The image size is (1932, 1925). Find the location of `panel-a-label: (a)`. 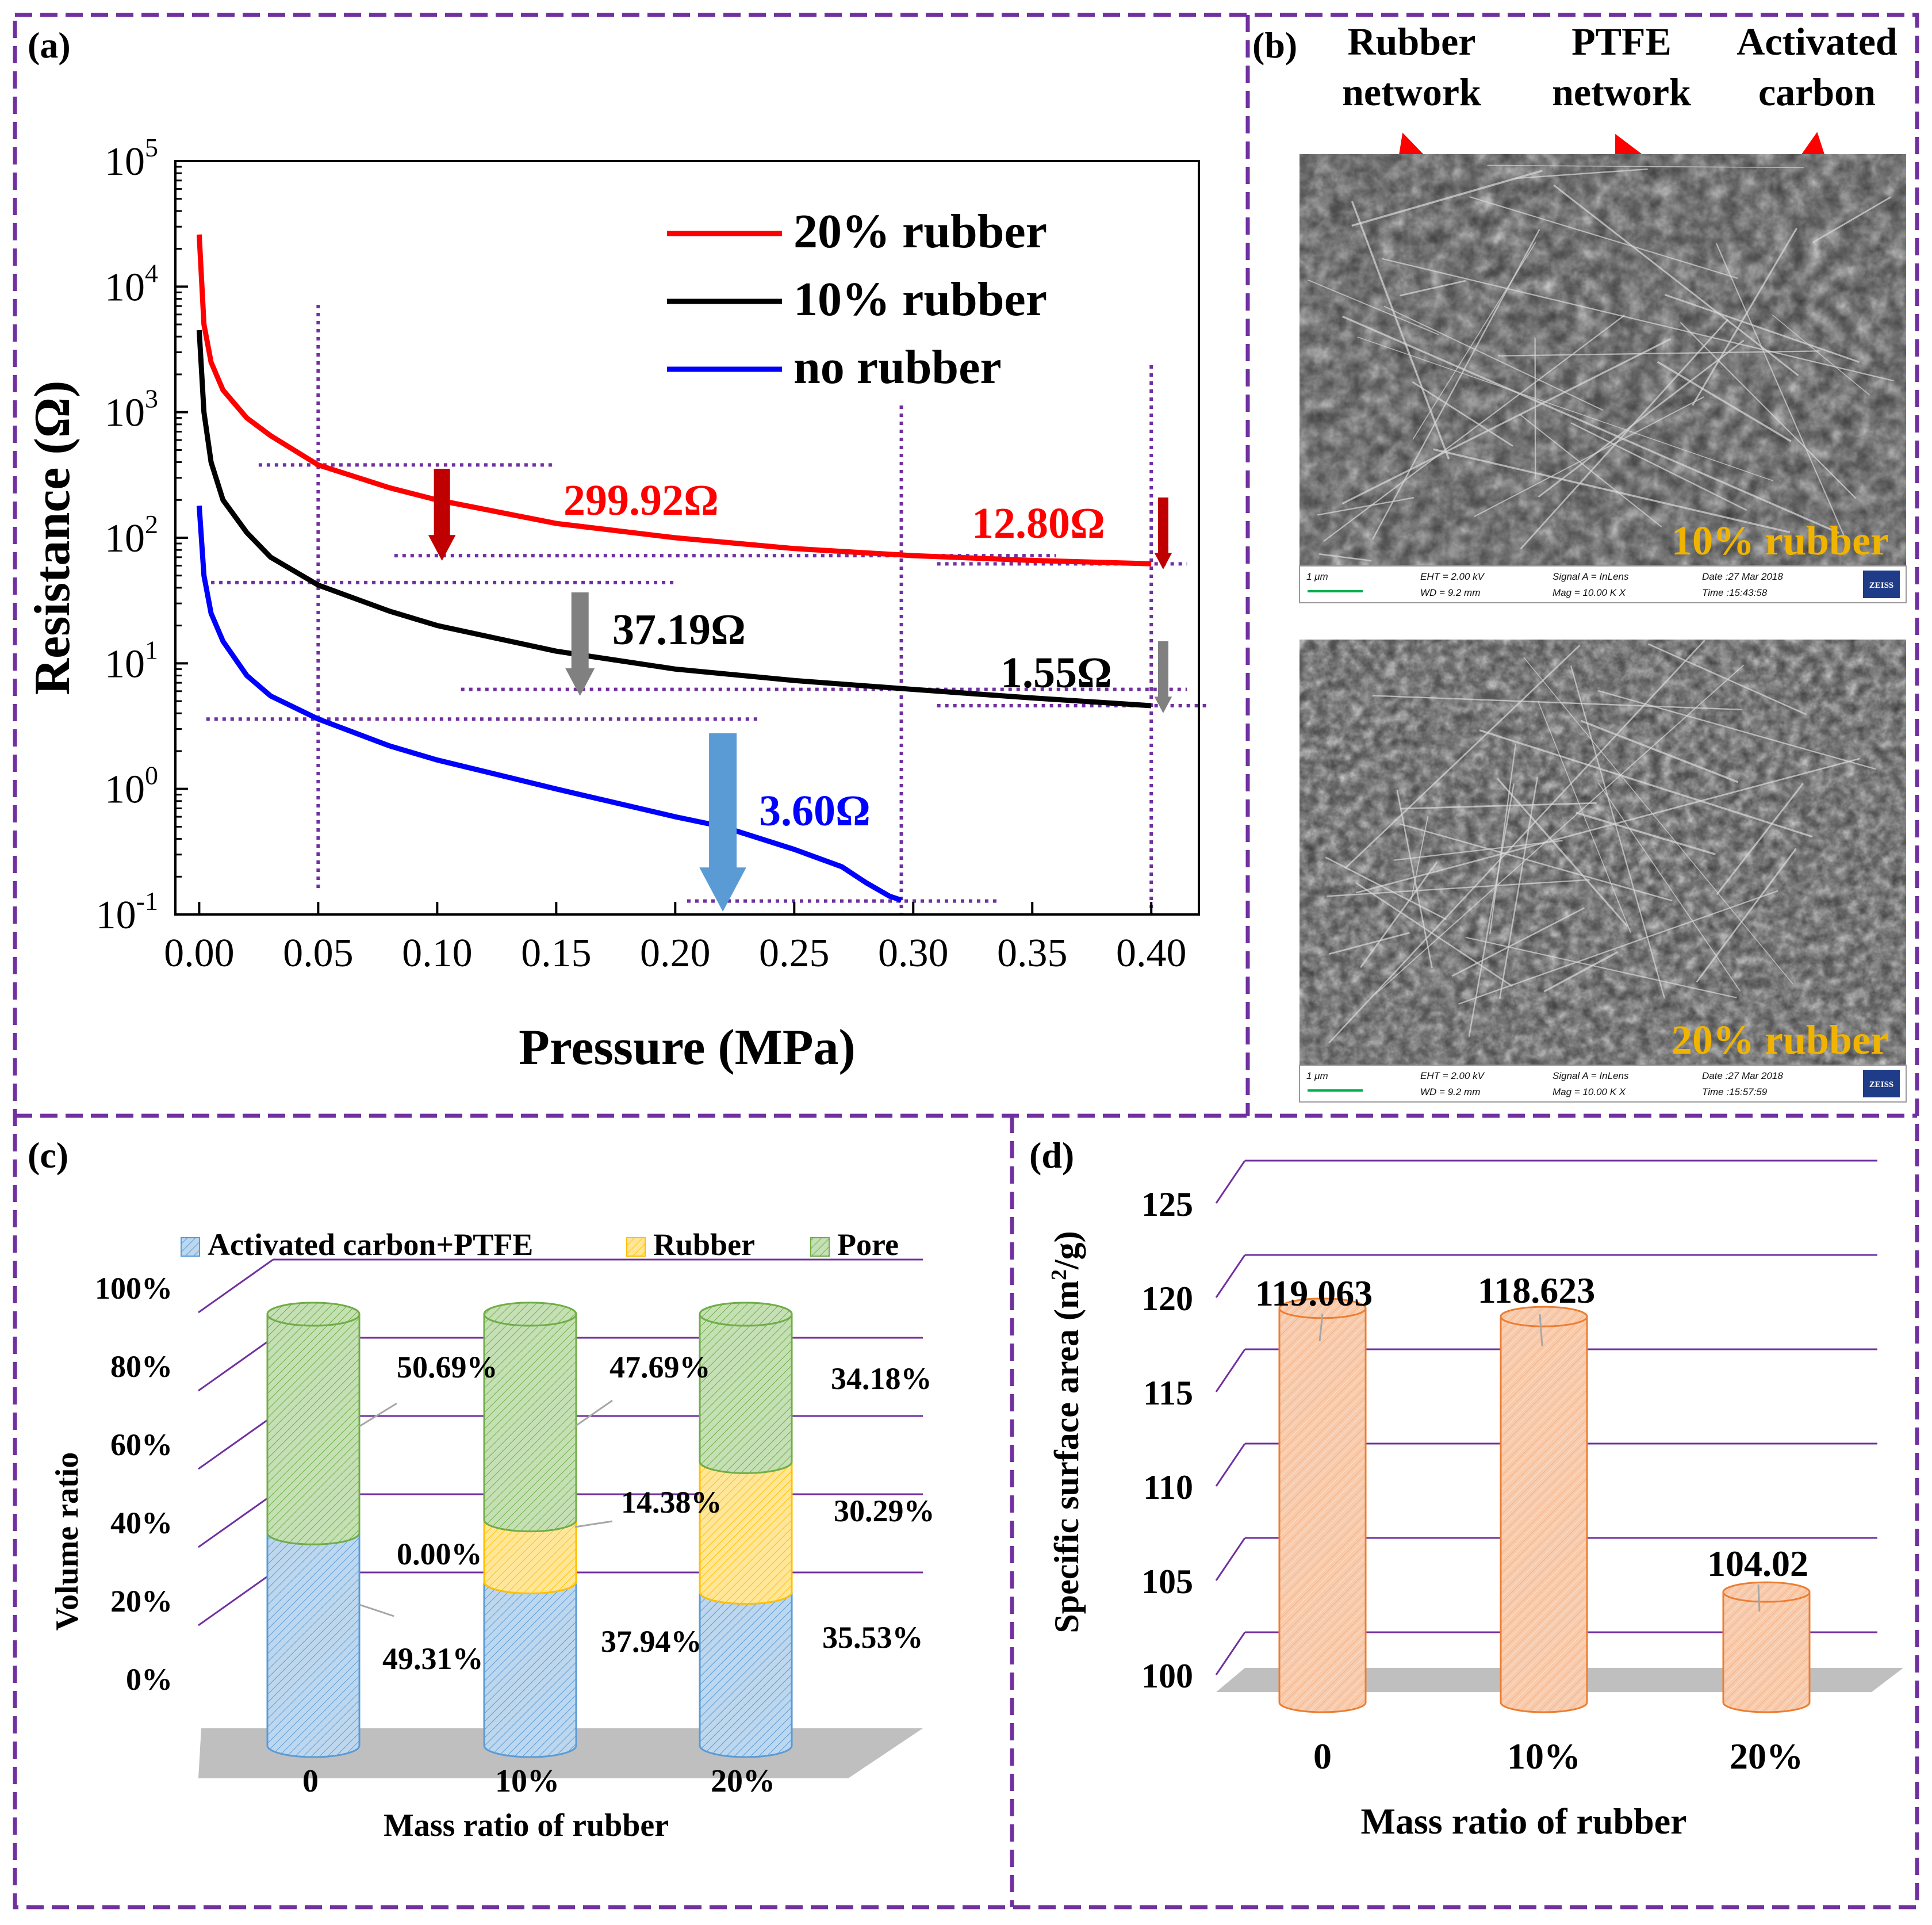

panel-a-label: (a) is located at coordinates (49, 45).